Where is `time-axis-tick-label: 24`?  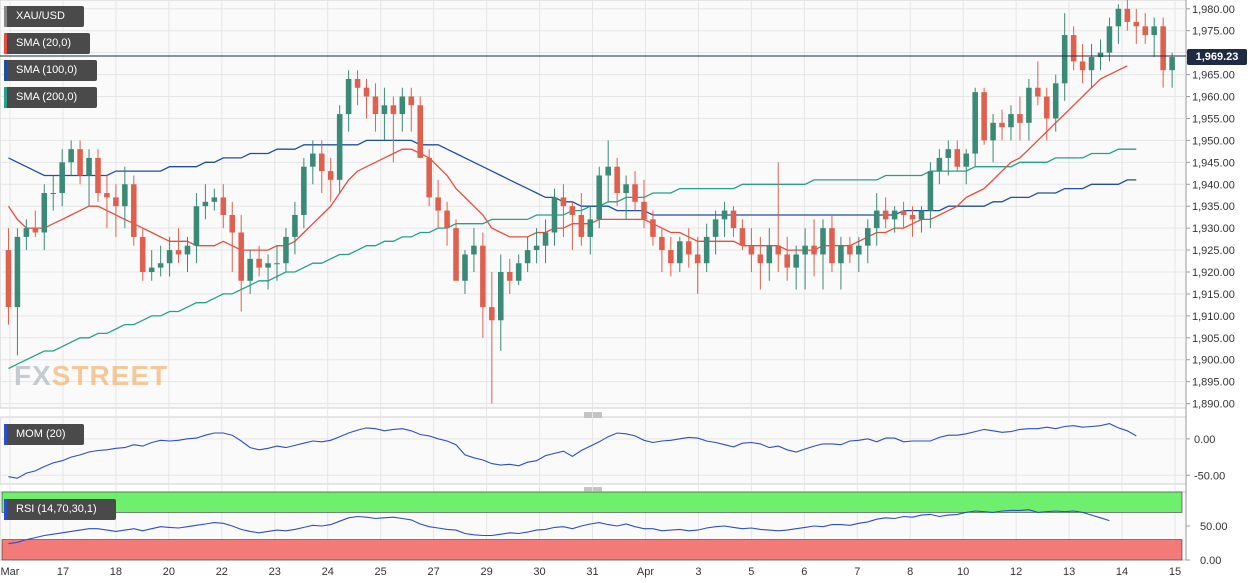 time-axis-tick-label: 24 is located at coordinates (328, 572).